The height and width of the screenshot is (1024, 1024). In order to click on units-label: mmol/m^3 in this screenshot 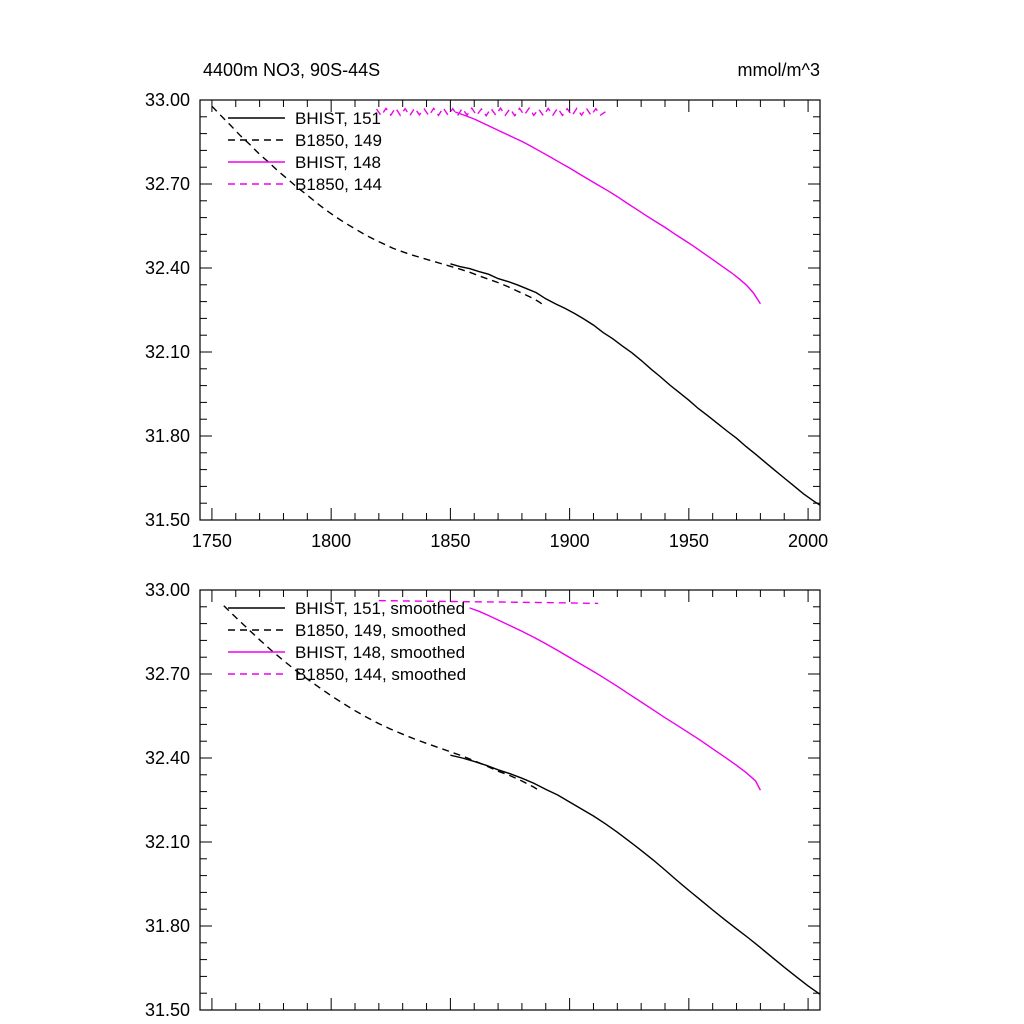, I will do `click(778, 70)`.